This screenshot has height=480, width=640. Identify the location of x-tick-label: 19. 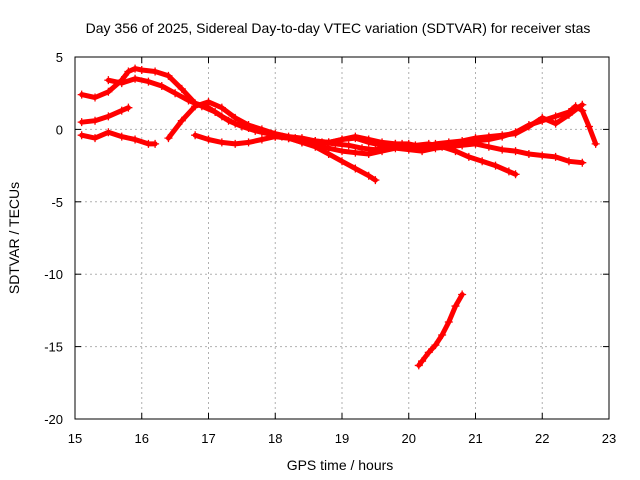
(342, 438).